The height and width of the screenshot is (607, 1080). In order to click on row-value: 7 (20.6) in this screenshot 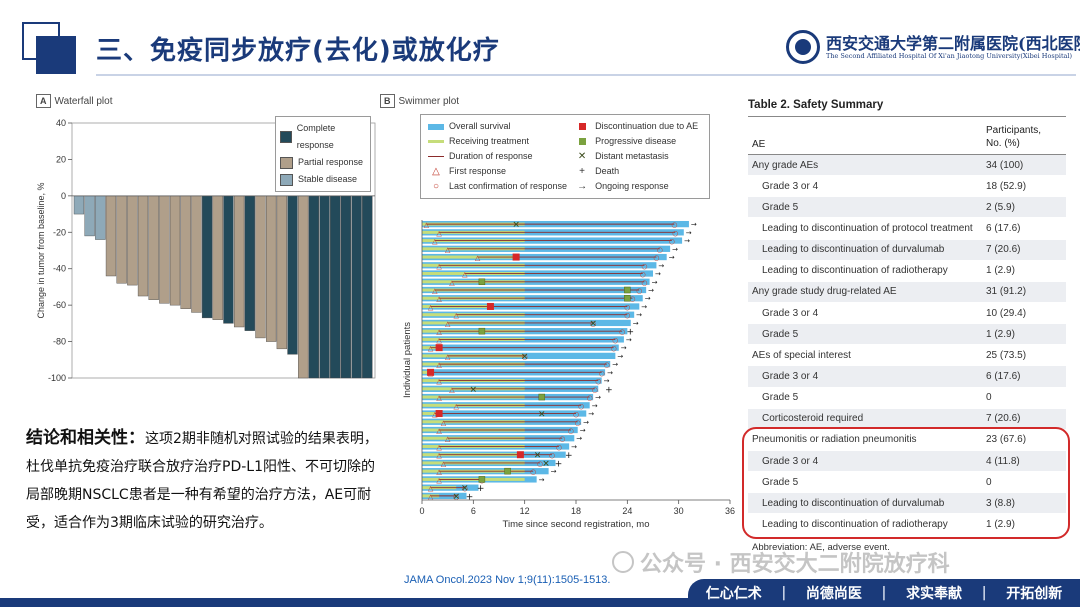, I will do `click(1003, 419)`.